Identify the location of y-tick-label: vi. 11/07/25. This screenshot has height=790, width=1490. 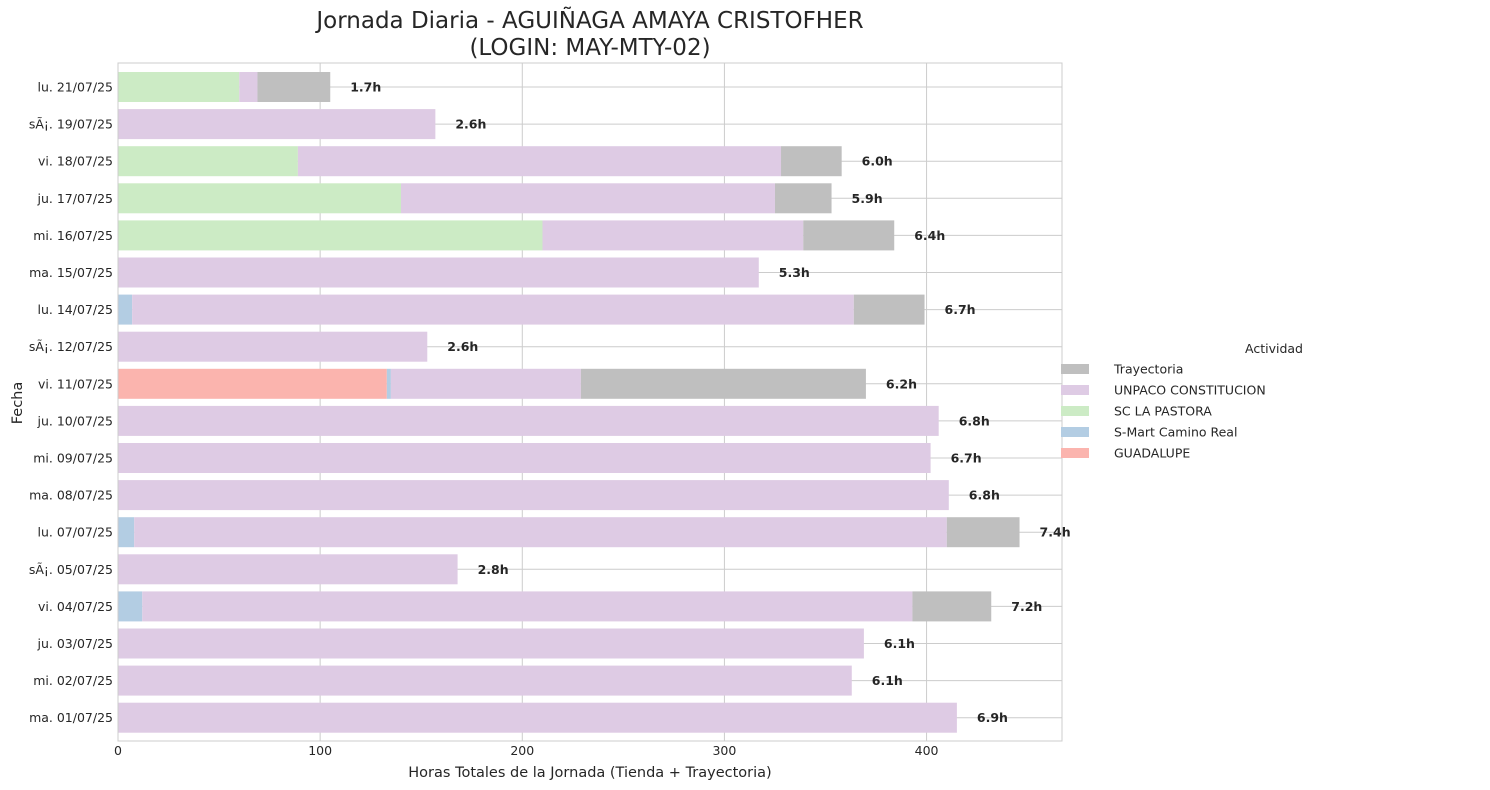
(75, 383).